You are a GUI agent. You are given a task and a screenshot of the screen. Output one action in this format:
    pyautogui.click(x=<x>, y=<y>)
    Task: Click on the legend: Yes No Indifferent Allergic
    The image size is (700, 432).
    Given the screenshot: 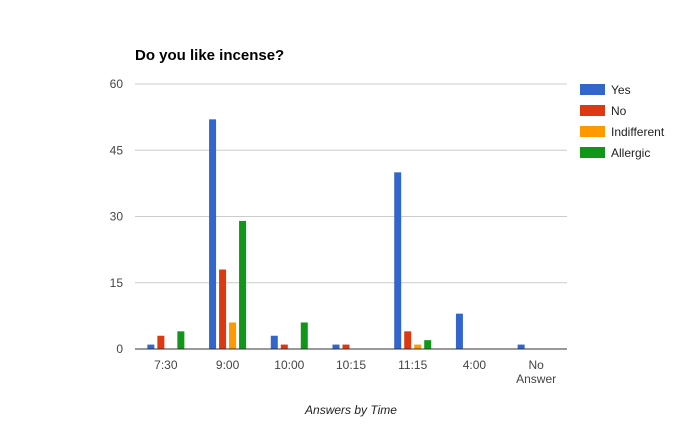 What is the action you would take?
    pyautogui.click(x=622, y=121)
    